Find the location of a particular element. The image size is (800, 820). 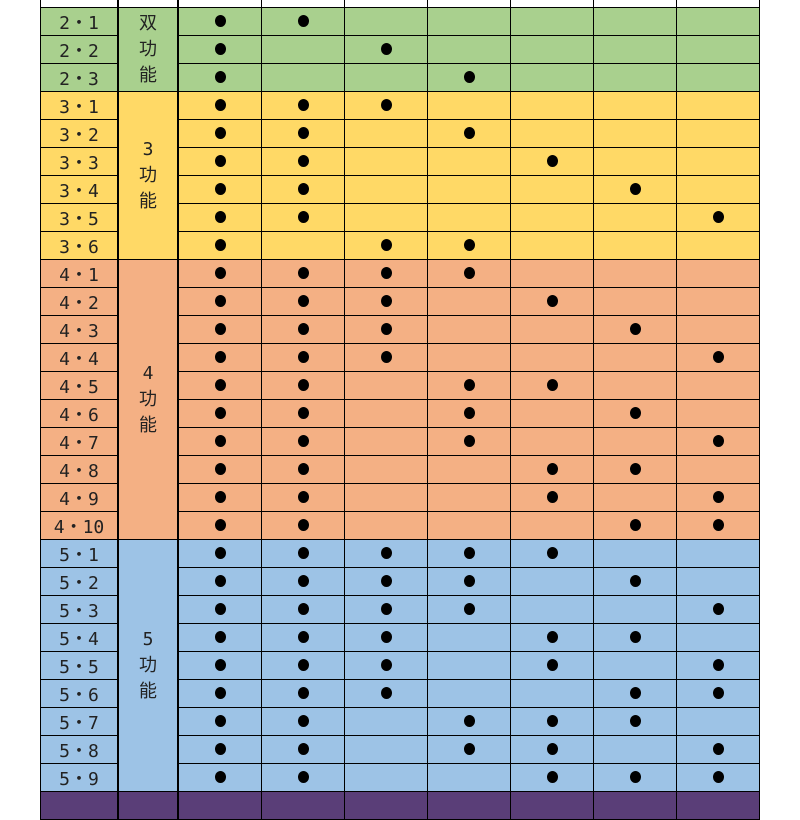

group-label-cell: 双 功 能 is located at coordinates (148, 49).